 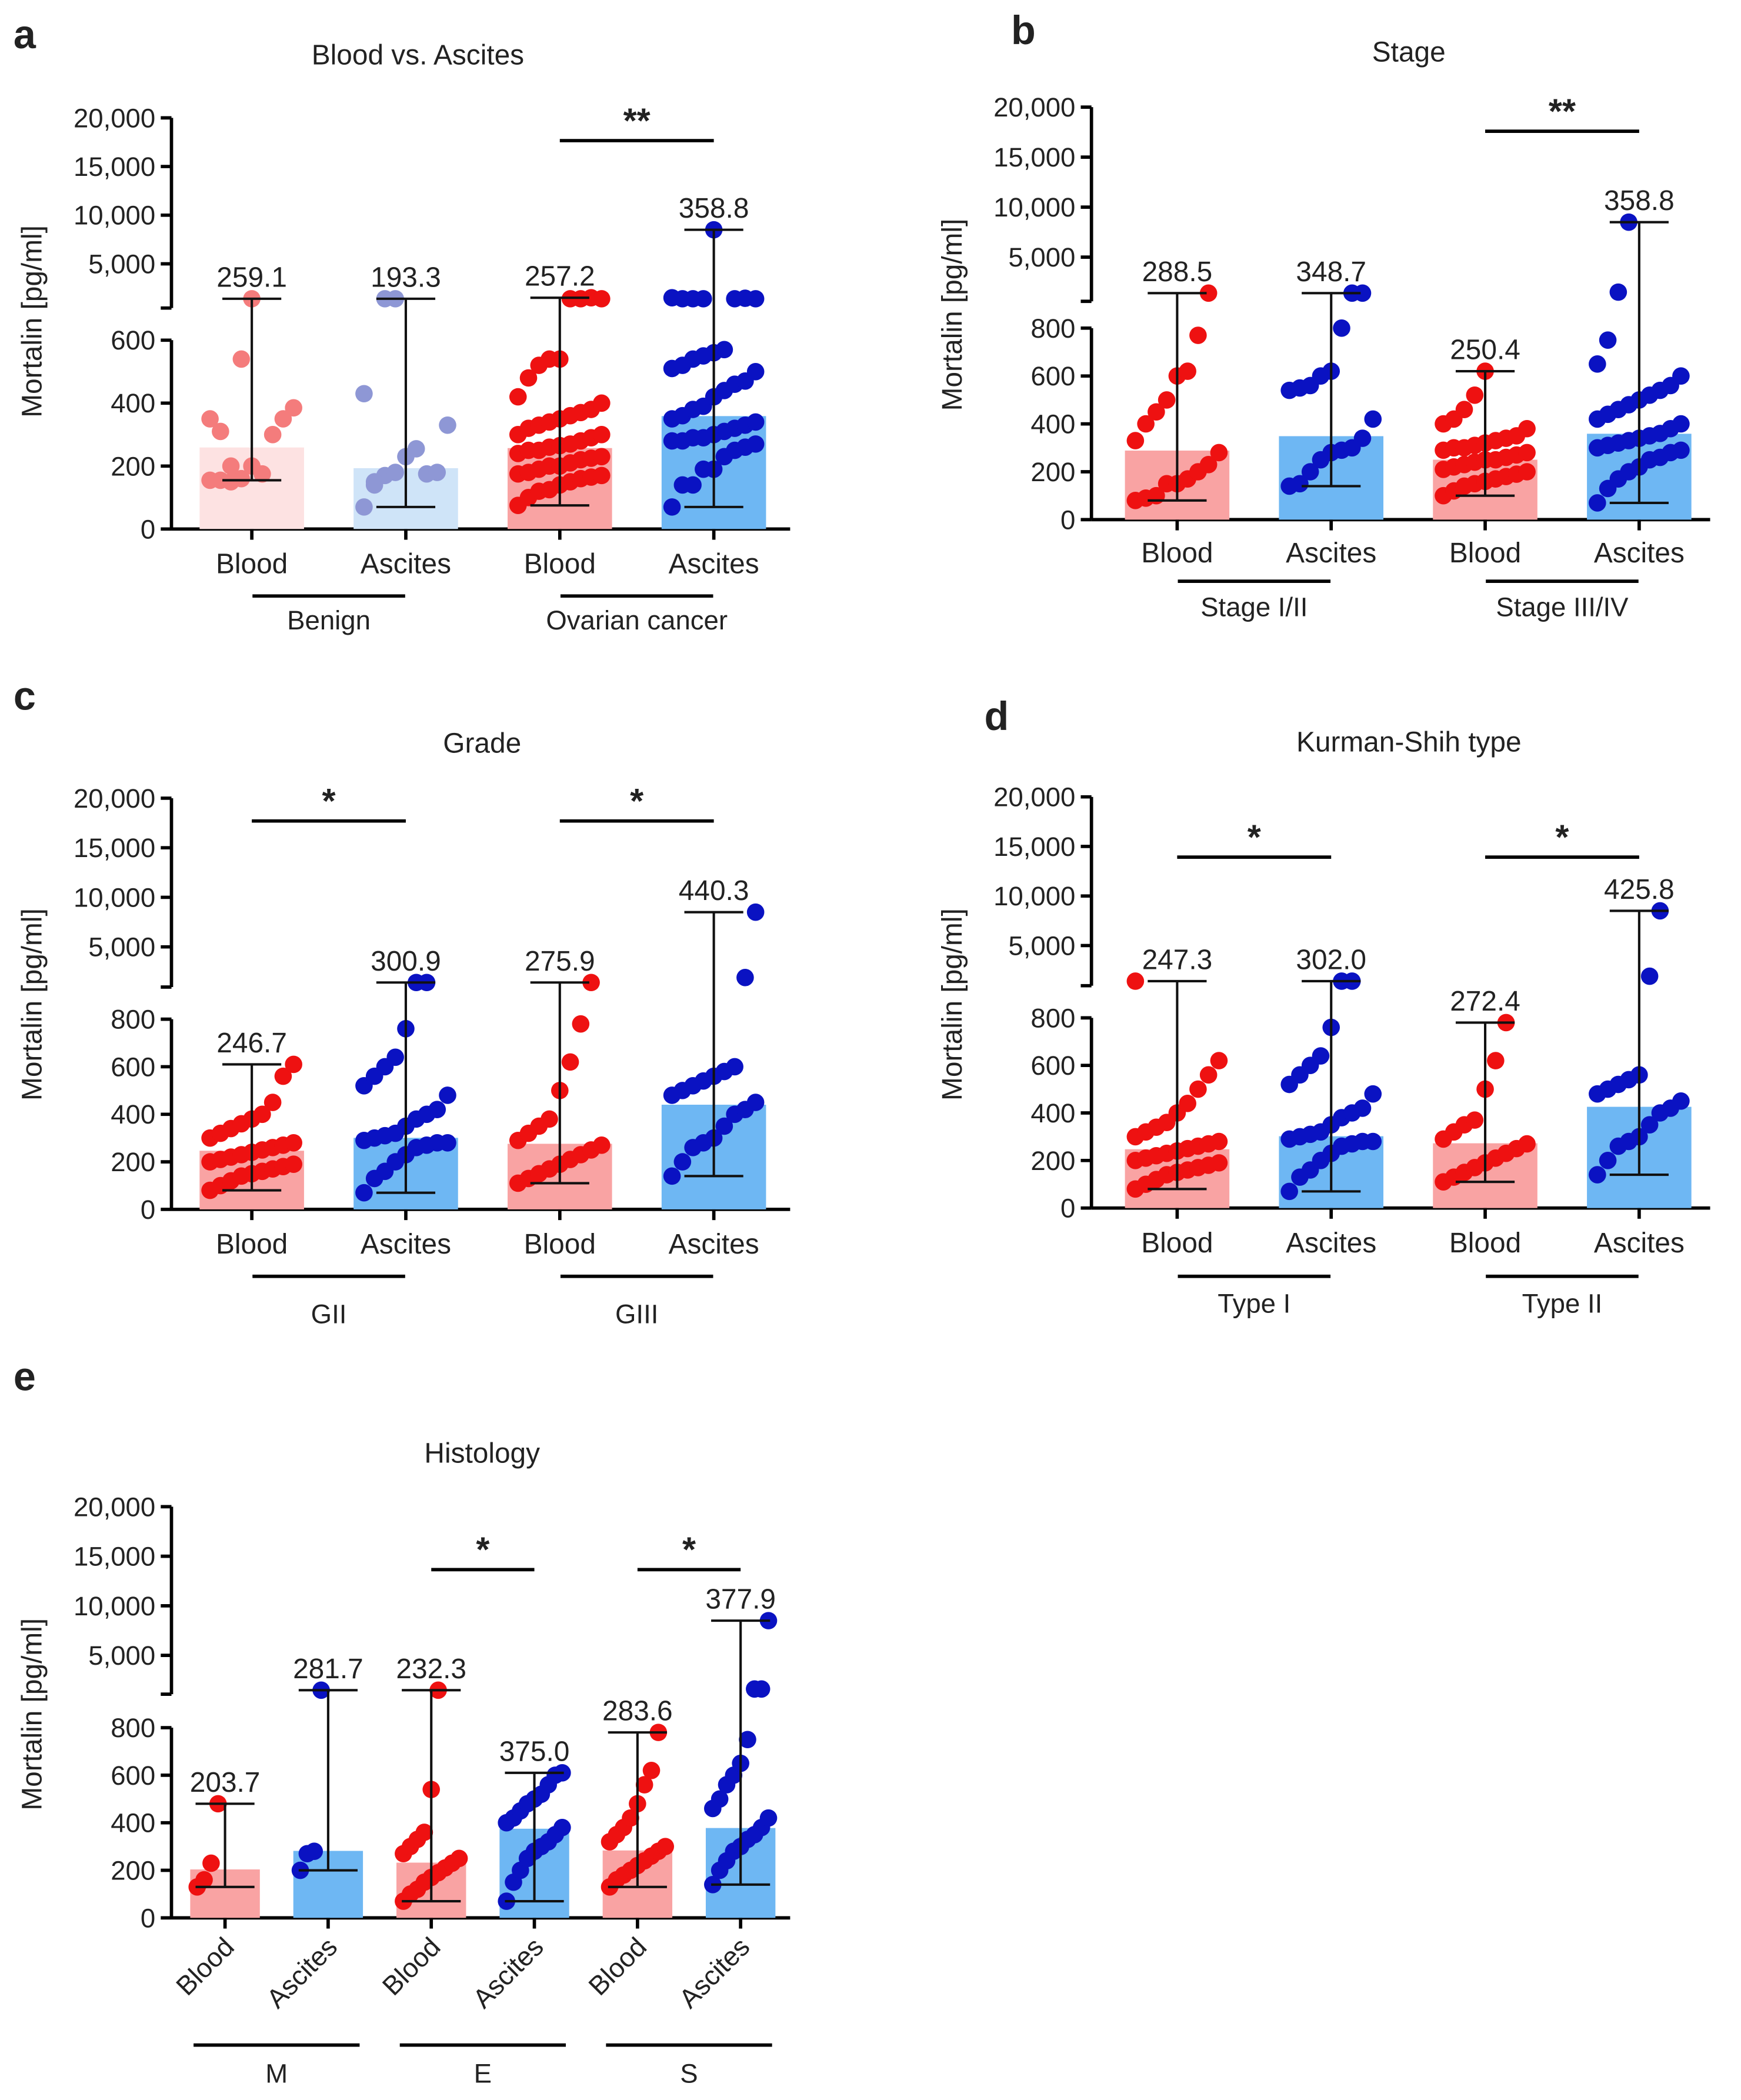 I want to click on group-label: Stage I/II, so click(x=1254, y=607).